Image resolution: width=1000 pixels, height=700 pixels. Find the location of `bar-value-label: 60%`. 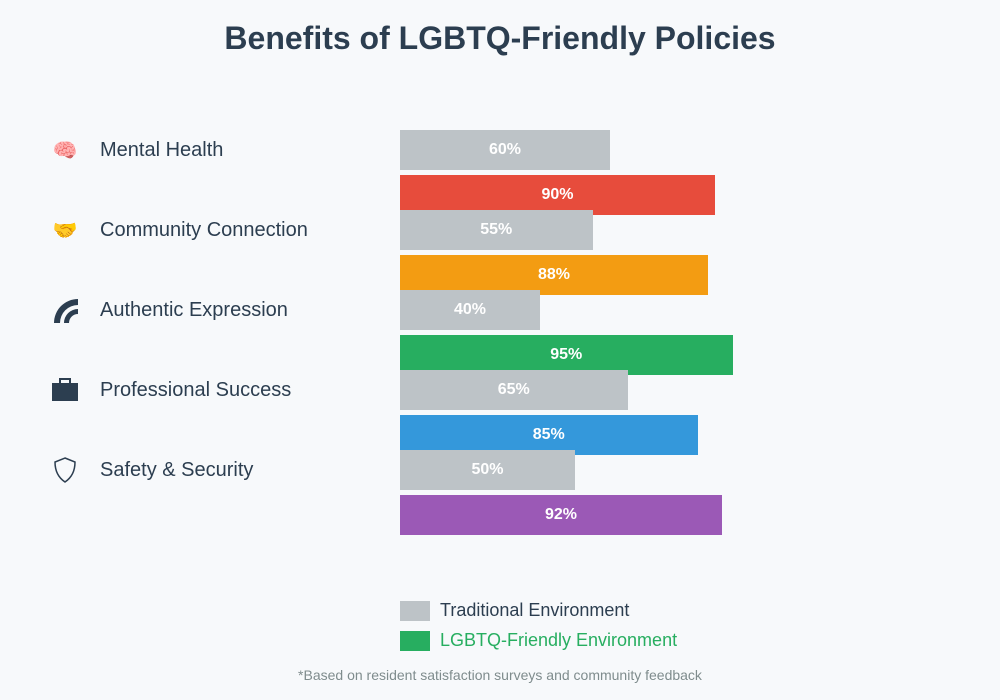

bar-value-label: 60% is located at coordinates (505, 149).